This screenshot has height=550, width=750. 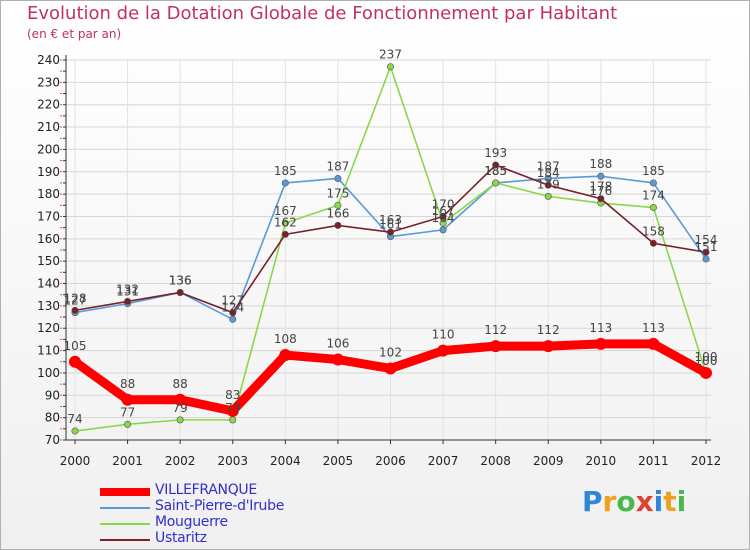 I want to click on y-tick-label: 120, so click(x=48, y=328).